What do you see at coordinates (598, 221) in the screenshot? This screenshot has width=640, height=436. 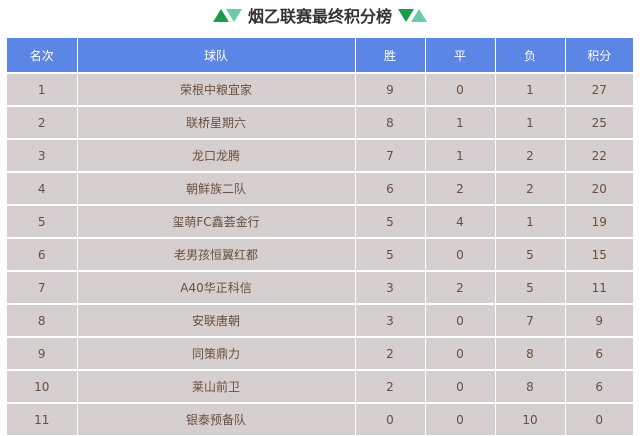 I see `cell-points: 19` at bounding box center [598, 221].